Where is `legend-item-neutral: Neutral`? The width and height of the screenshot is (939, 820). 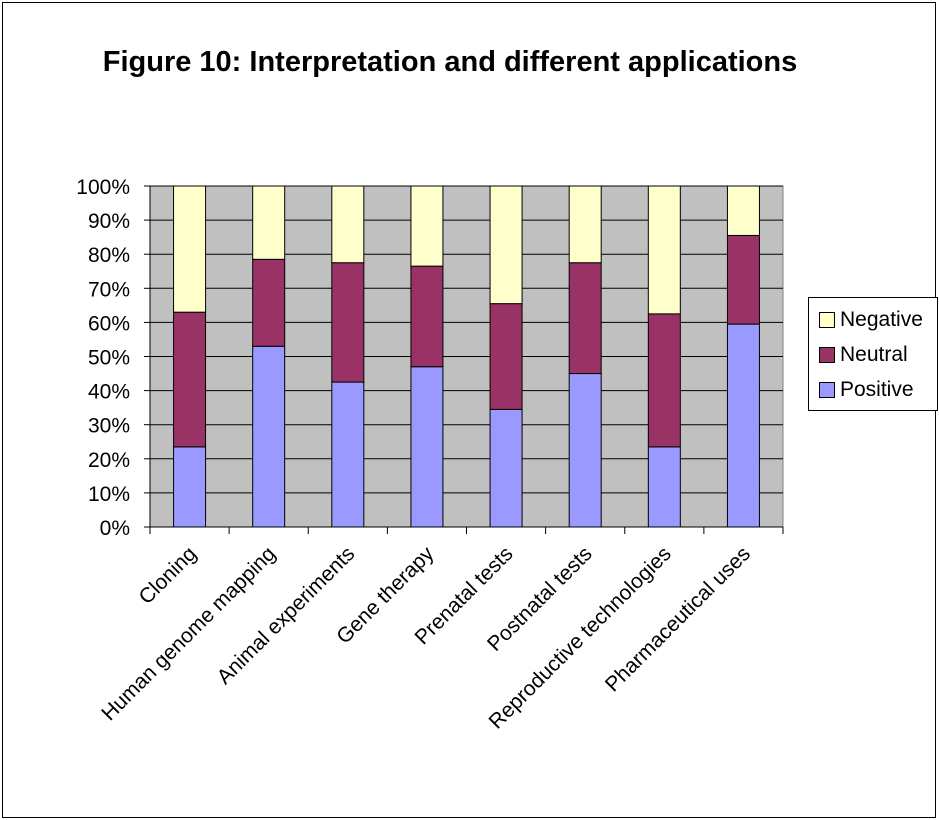
legend-item-neutral: Neutral is located at coordinates (863, 355).